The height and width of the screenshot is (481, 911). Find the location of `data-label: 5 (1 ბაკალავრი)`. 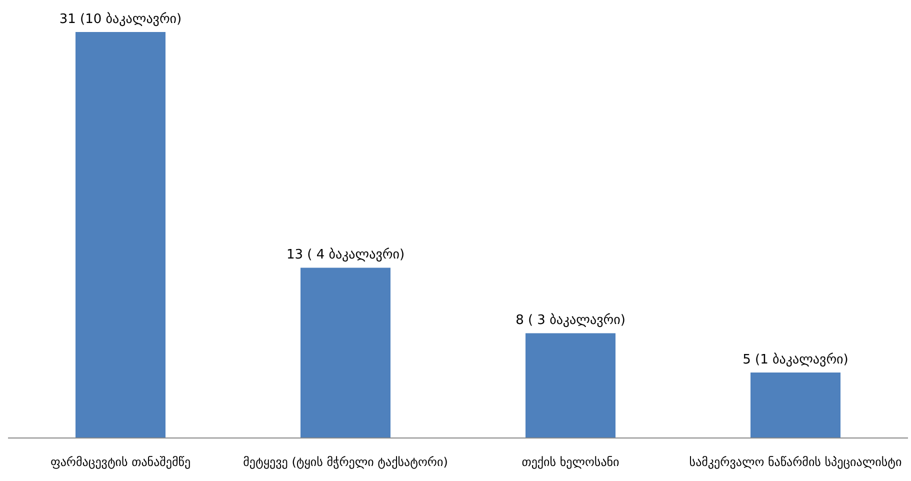

data-label: 5 (1 ბაკალავრი) is located at coordinates (795, 360).